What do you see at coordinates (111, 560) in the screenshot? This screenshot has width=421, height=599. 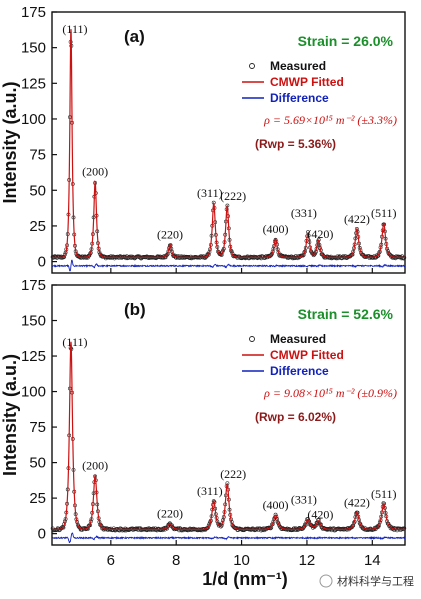 I see `x-tick-label: 6` at bounding box center [111, 560].